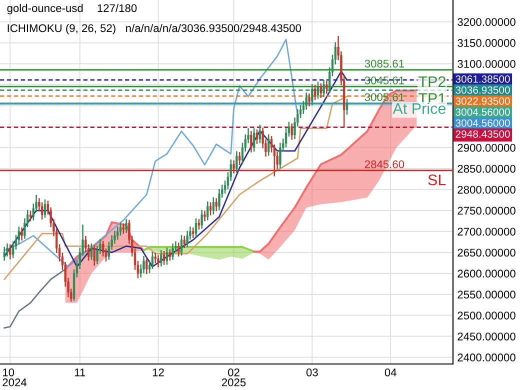 The height and width of the screenshot is (390, 520). Describe the element at coordinates (483, 79) in the screenshot. I see `ref-line-label: 3061.38500` at that location.